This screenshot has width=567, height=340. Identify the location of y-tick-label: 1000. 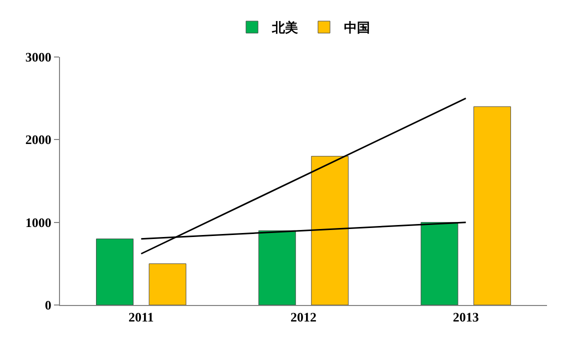
(38, 222).